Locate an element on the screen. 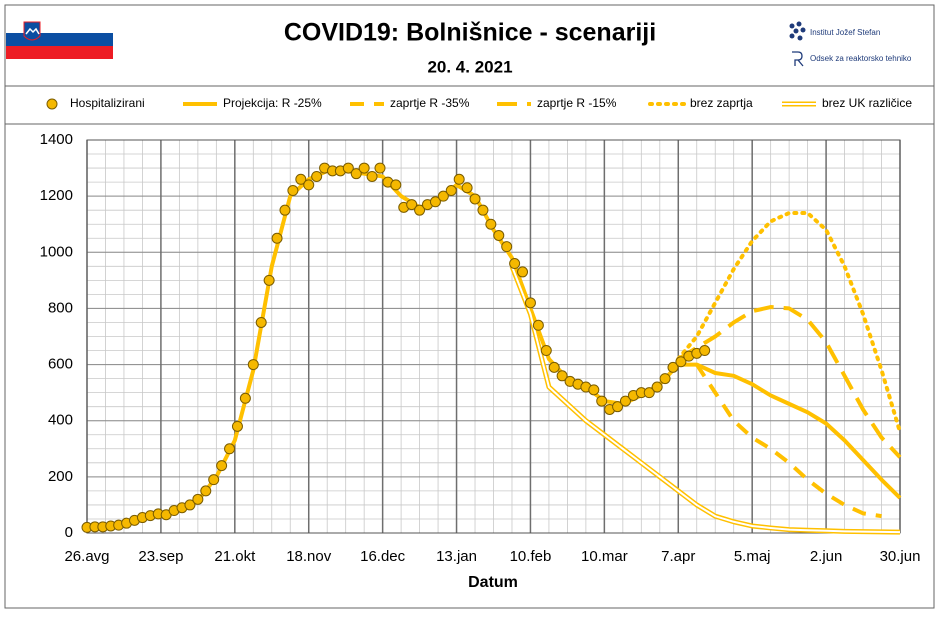  institution: Institut Jožef Stefan is located at coordinates (845, 32).